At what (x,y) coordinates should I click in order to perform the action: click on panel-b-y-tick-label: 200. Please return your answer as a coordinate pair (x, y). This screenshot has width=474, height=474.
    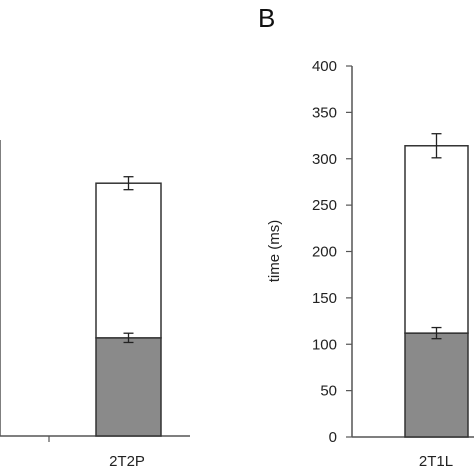
    Looking at the image, I should click on (324, 252).